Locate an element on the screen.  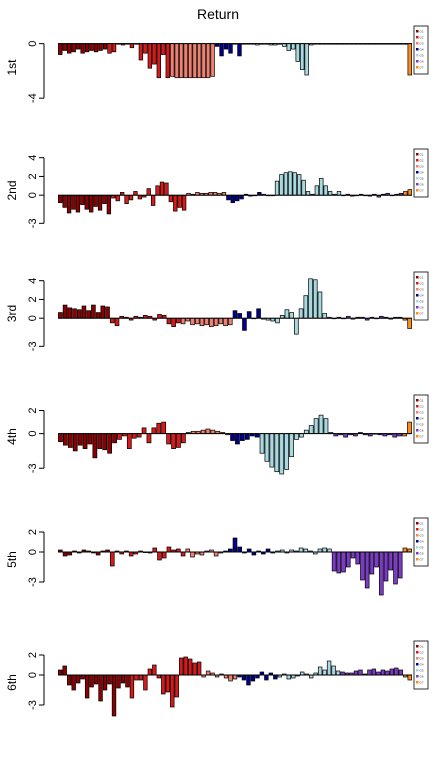
panel-label: 4th is located at coordinates (12, 436).